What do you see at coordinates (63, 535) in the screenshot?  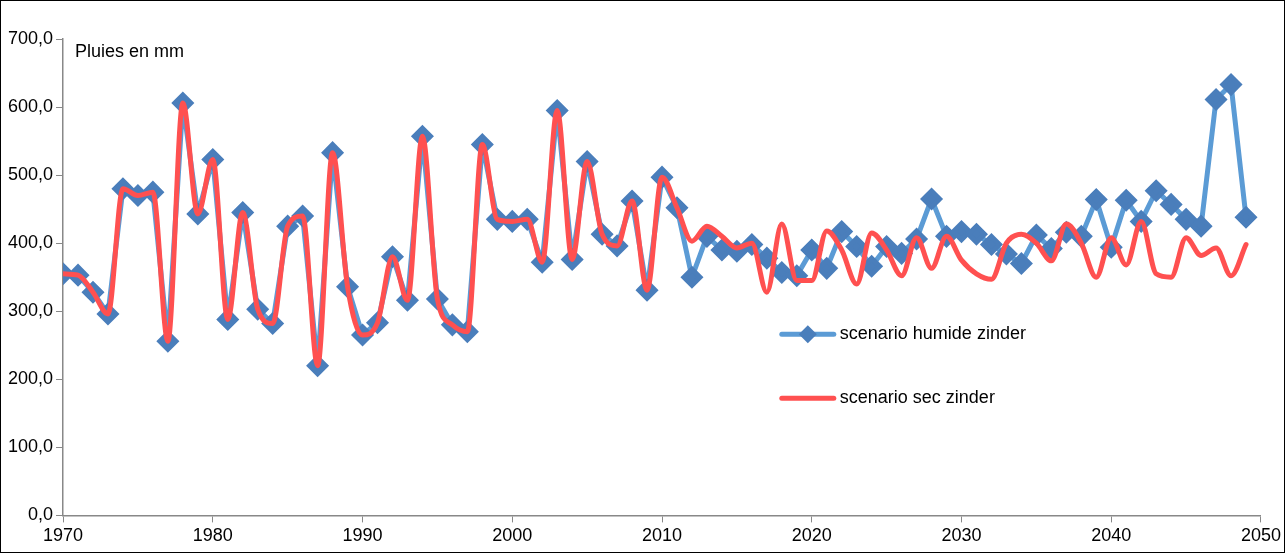 I see `x-tick-label: 1970` at bounding box center [63, 535].